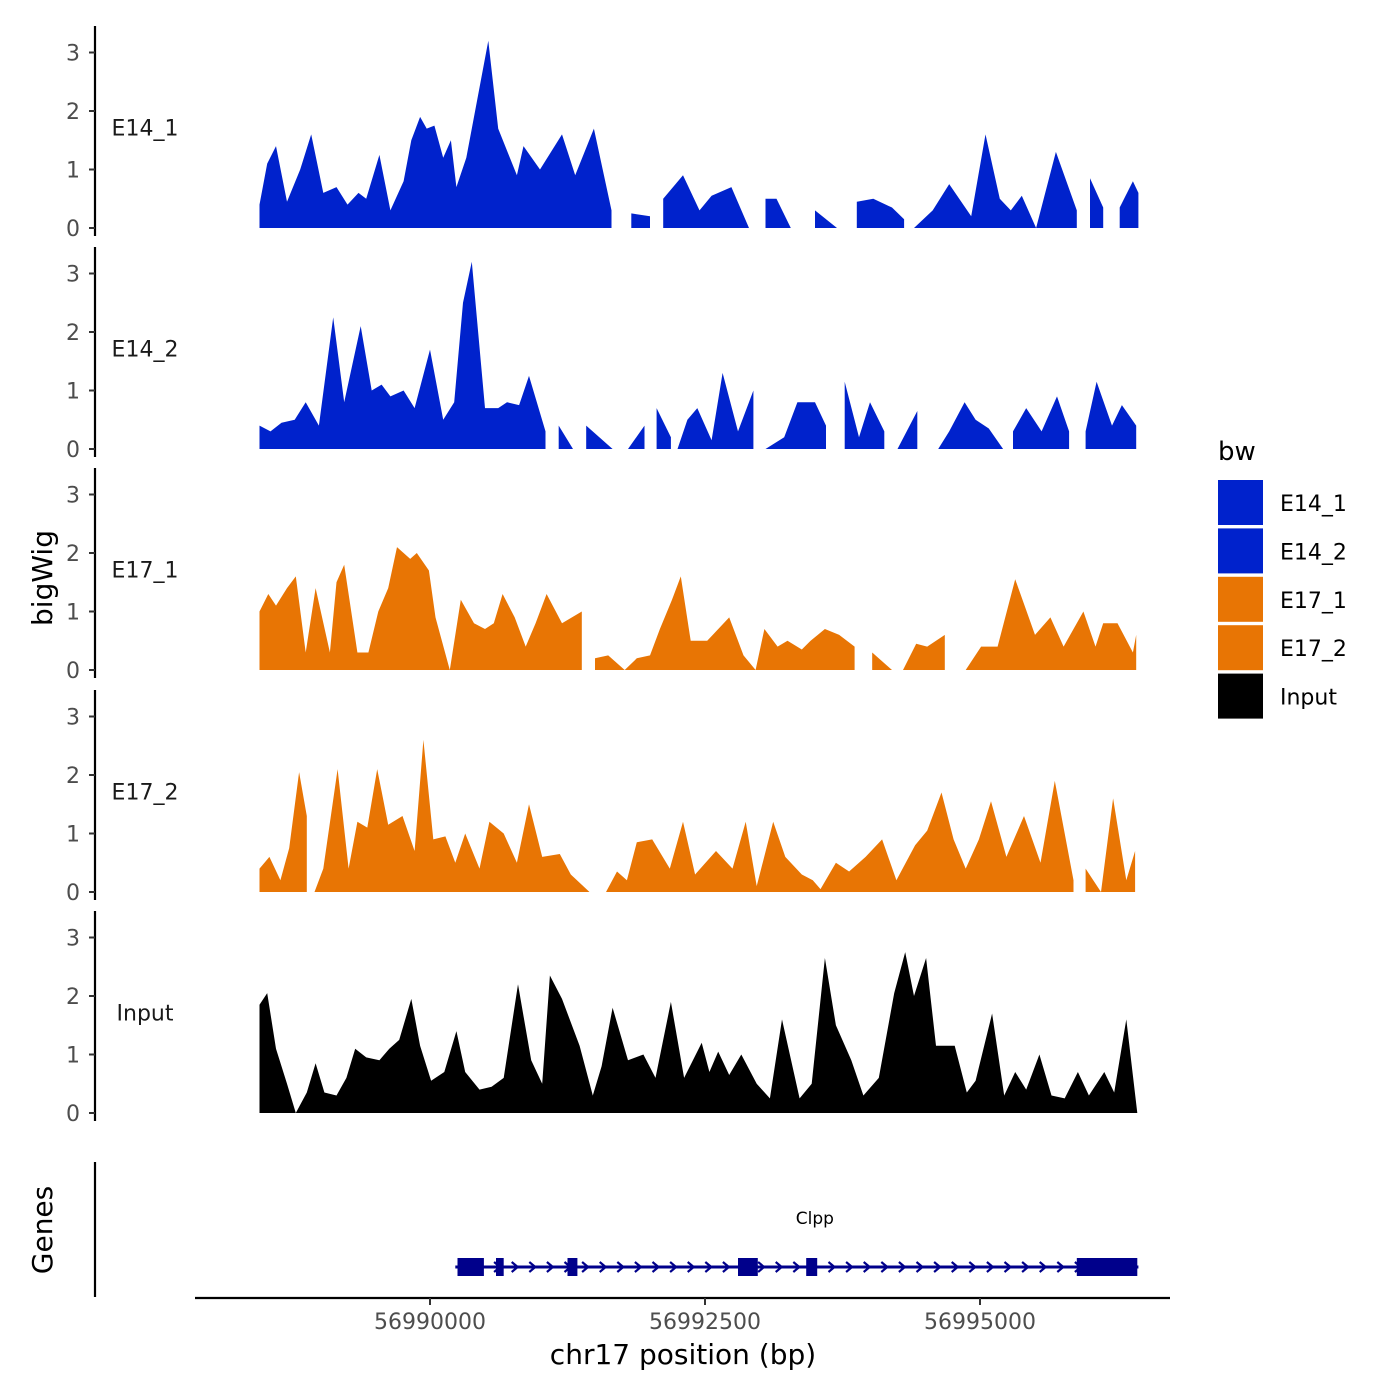  Describe the element at coordinates (42, 578) in the screenshot. I see `y-axis-title: bigWig` at that location.